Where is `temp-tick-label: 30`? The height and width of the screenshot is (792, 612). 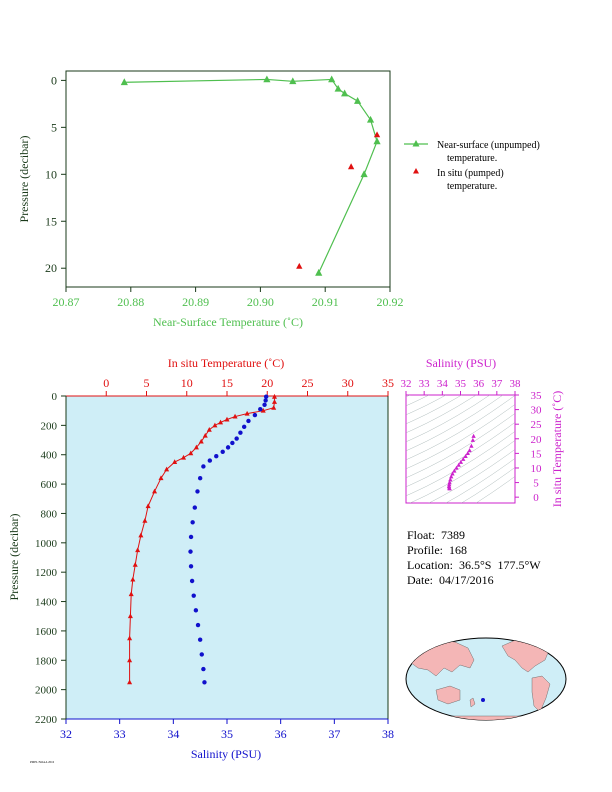
temp-tick-label: 30 is located at coordinates (348, 383).